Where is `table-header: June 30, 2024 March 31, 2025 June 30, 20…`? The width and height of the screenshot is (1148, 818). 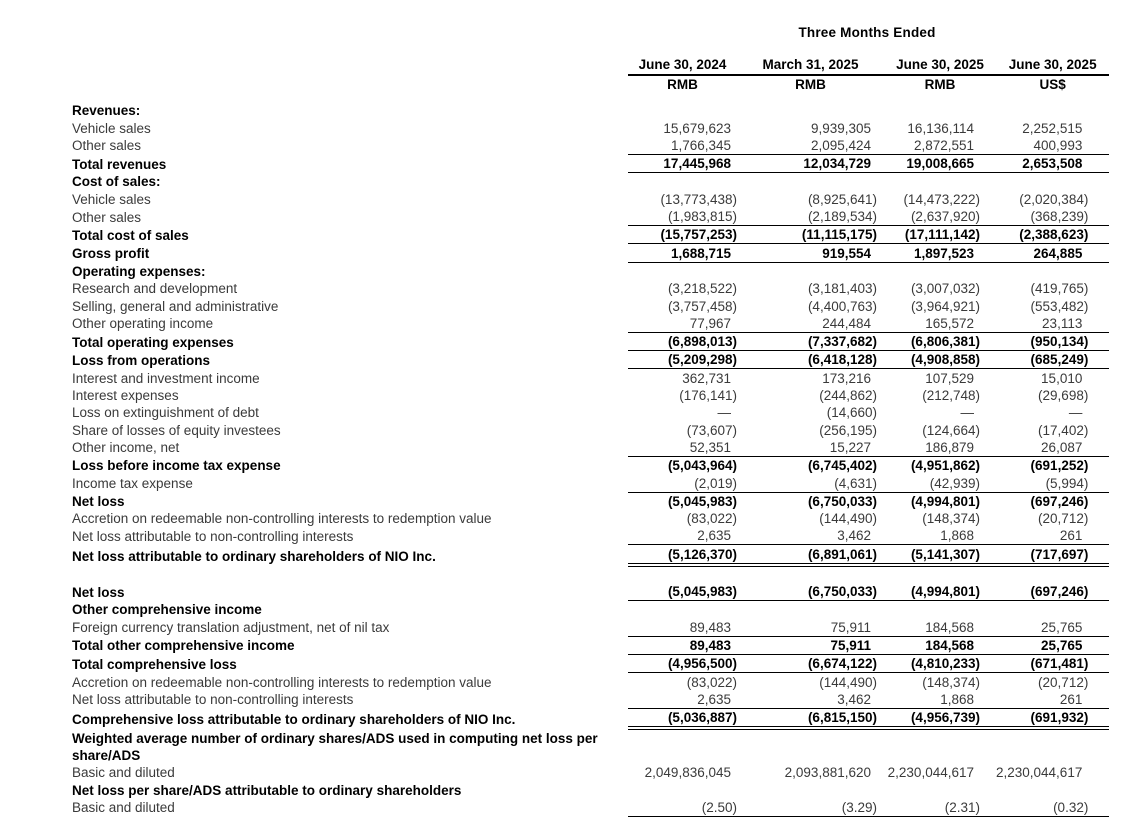 table-header: June 30, 2024 March 31, 2025 June 30, 20… is located at coordinates (591, 79).